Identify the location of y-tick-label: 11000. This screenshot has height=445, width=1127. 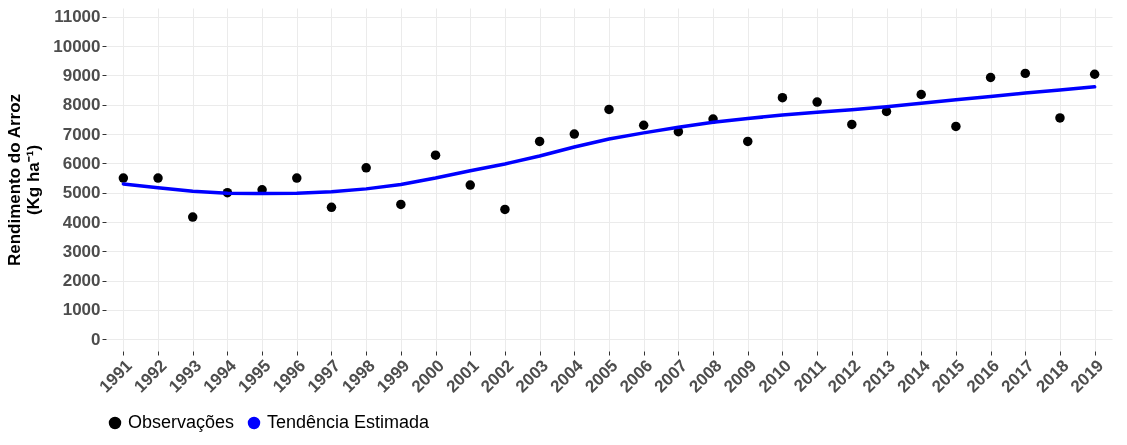
(77, 17).